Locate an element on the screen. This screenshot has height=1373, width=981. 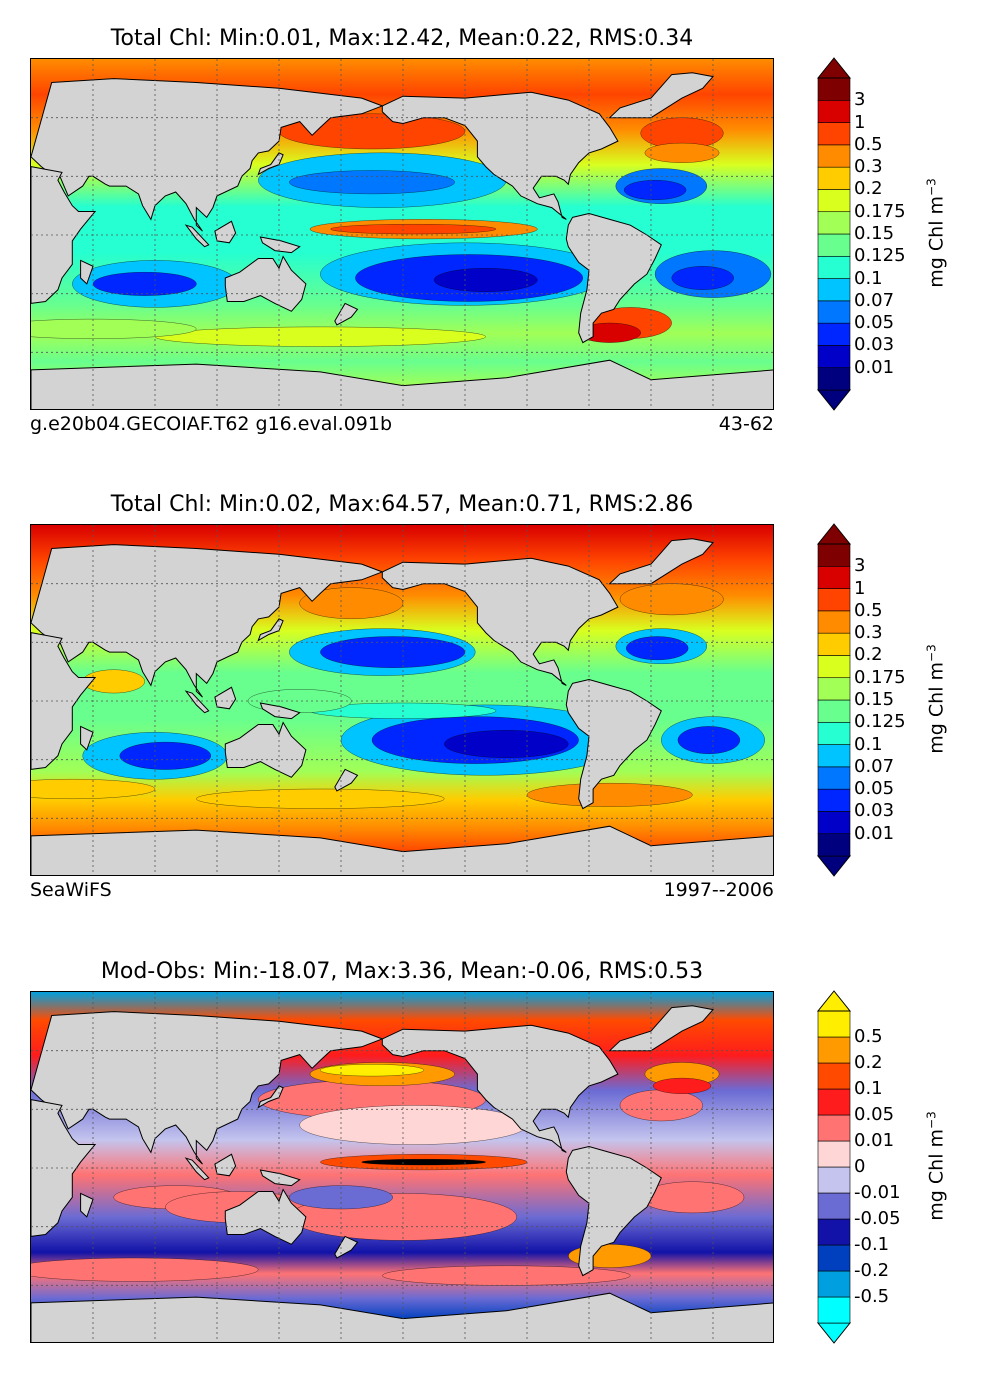
land-sumatra is located at coordinates (197, 236).